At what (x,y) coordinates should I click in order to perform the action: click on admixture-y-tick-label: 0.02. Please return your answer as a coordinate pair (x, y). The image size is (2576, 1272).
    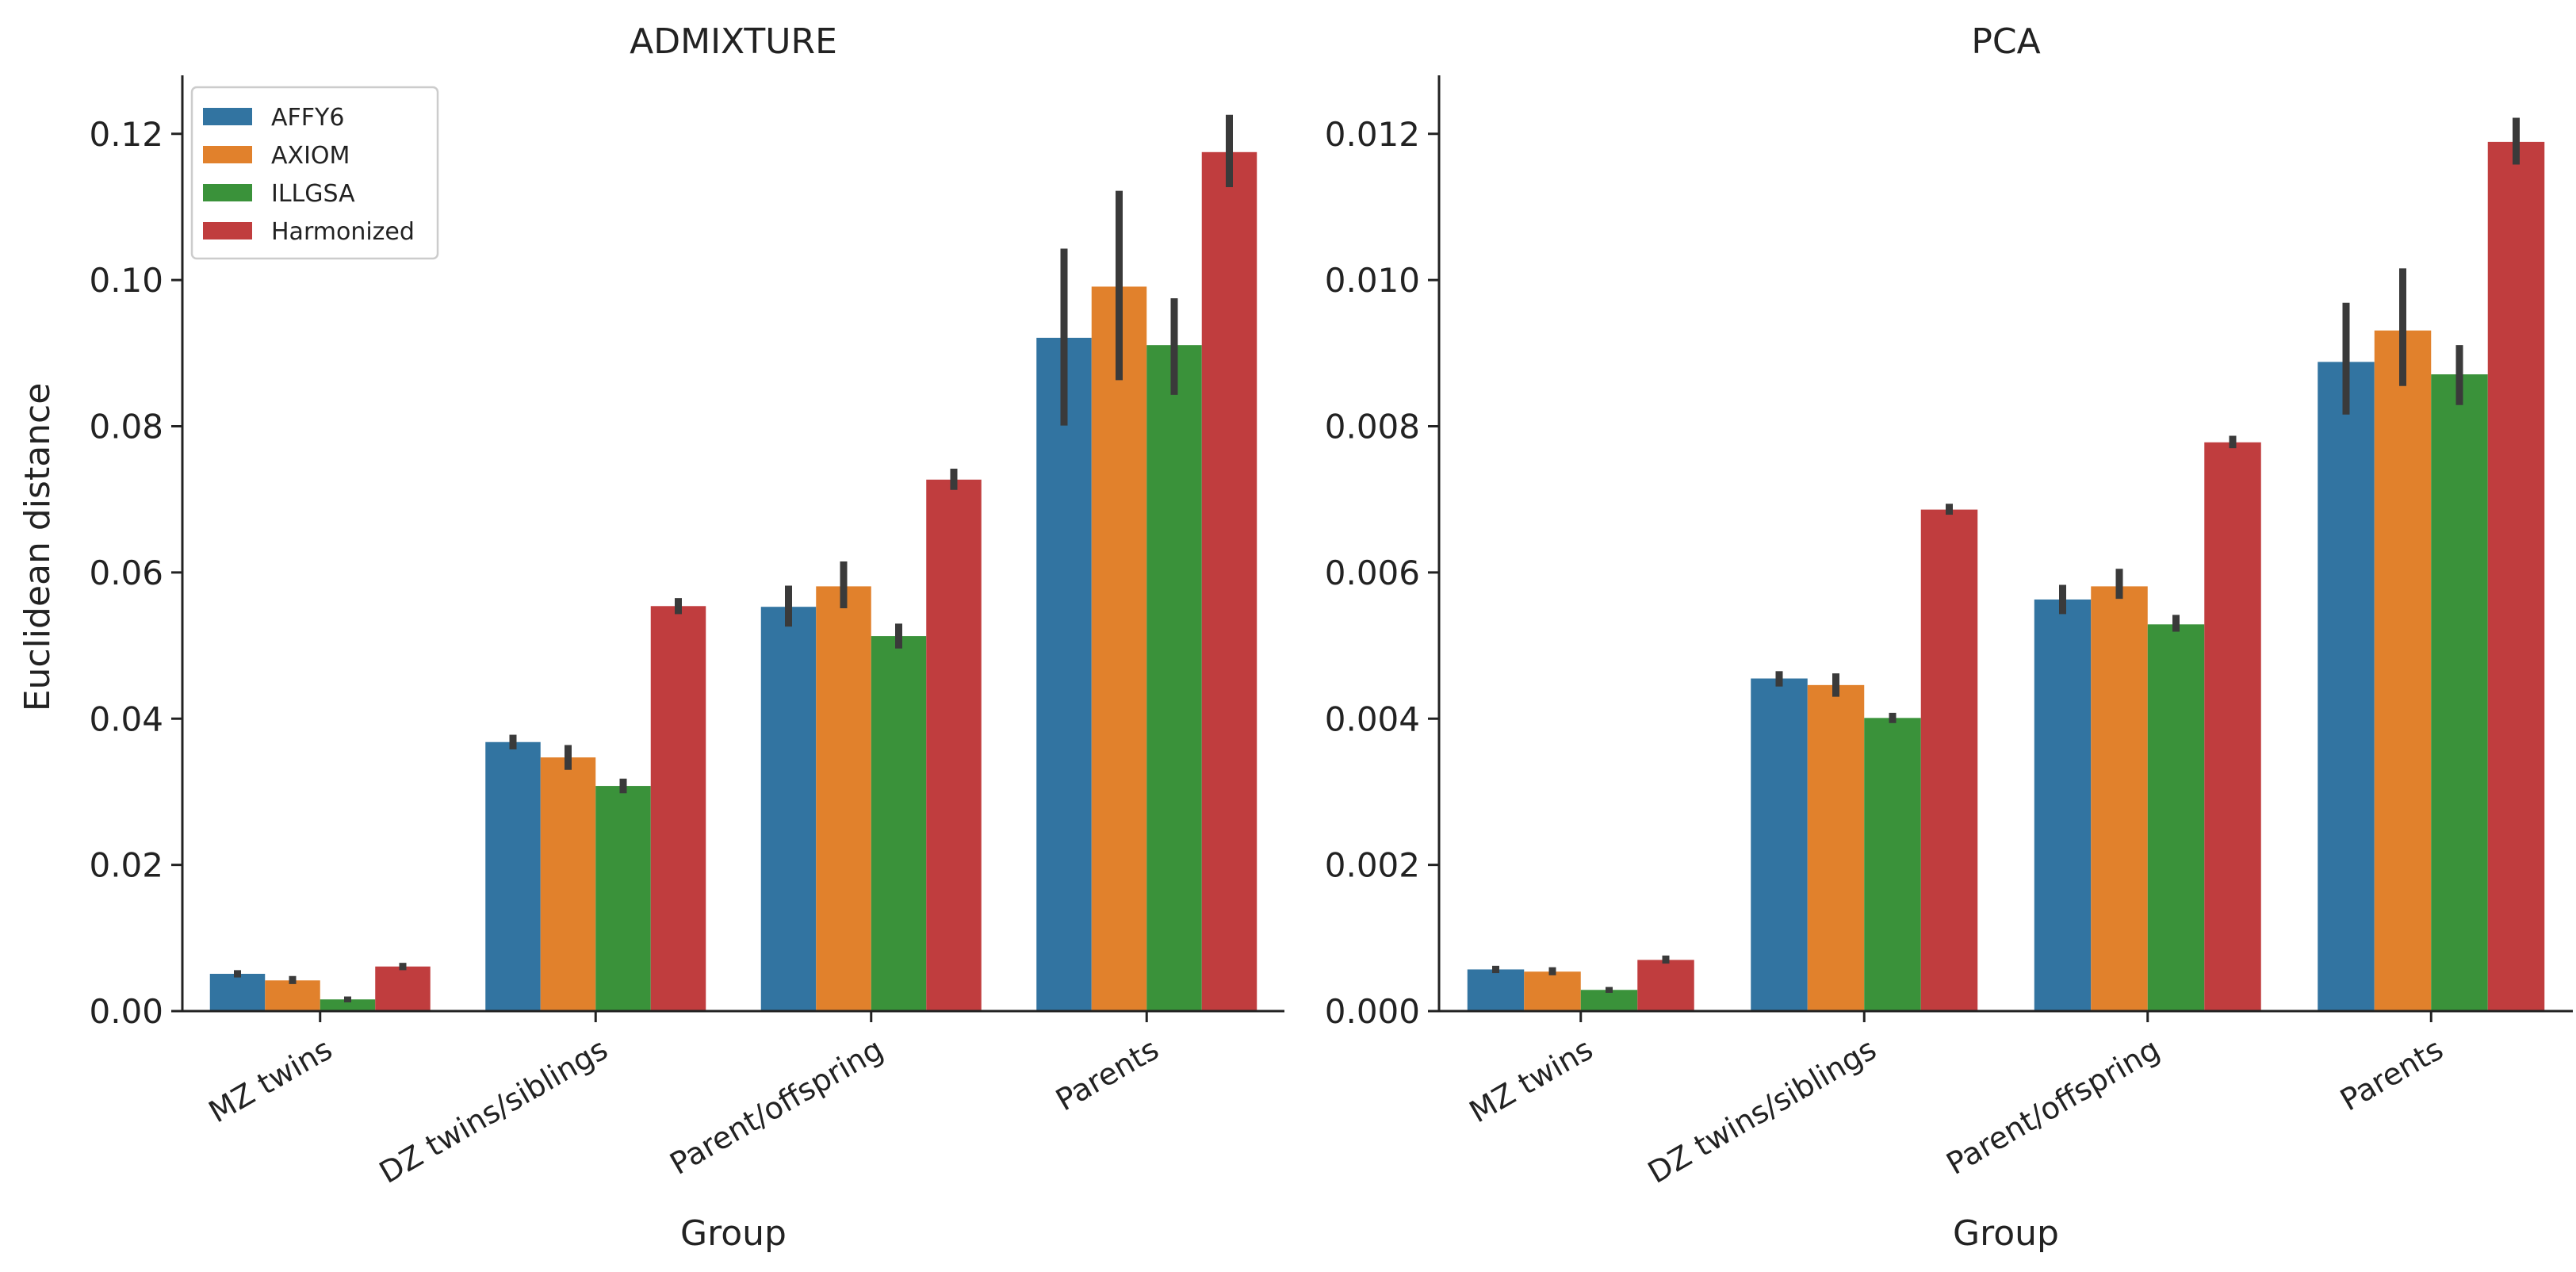
    Looking at the image, I should click on (126, 865).